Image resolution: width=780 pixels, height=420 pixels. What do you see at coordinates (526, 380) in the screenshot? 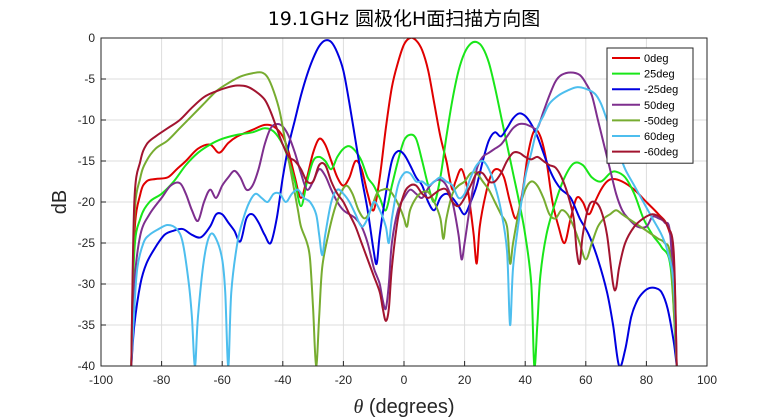
I see `x-tick-label: 40` at bounding box center [526, 380].